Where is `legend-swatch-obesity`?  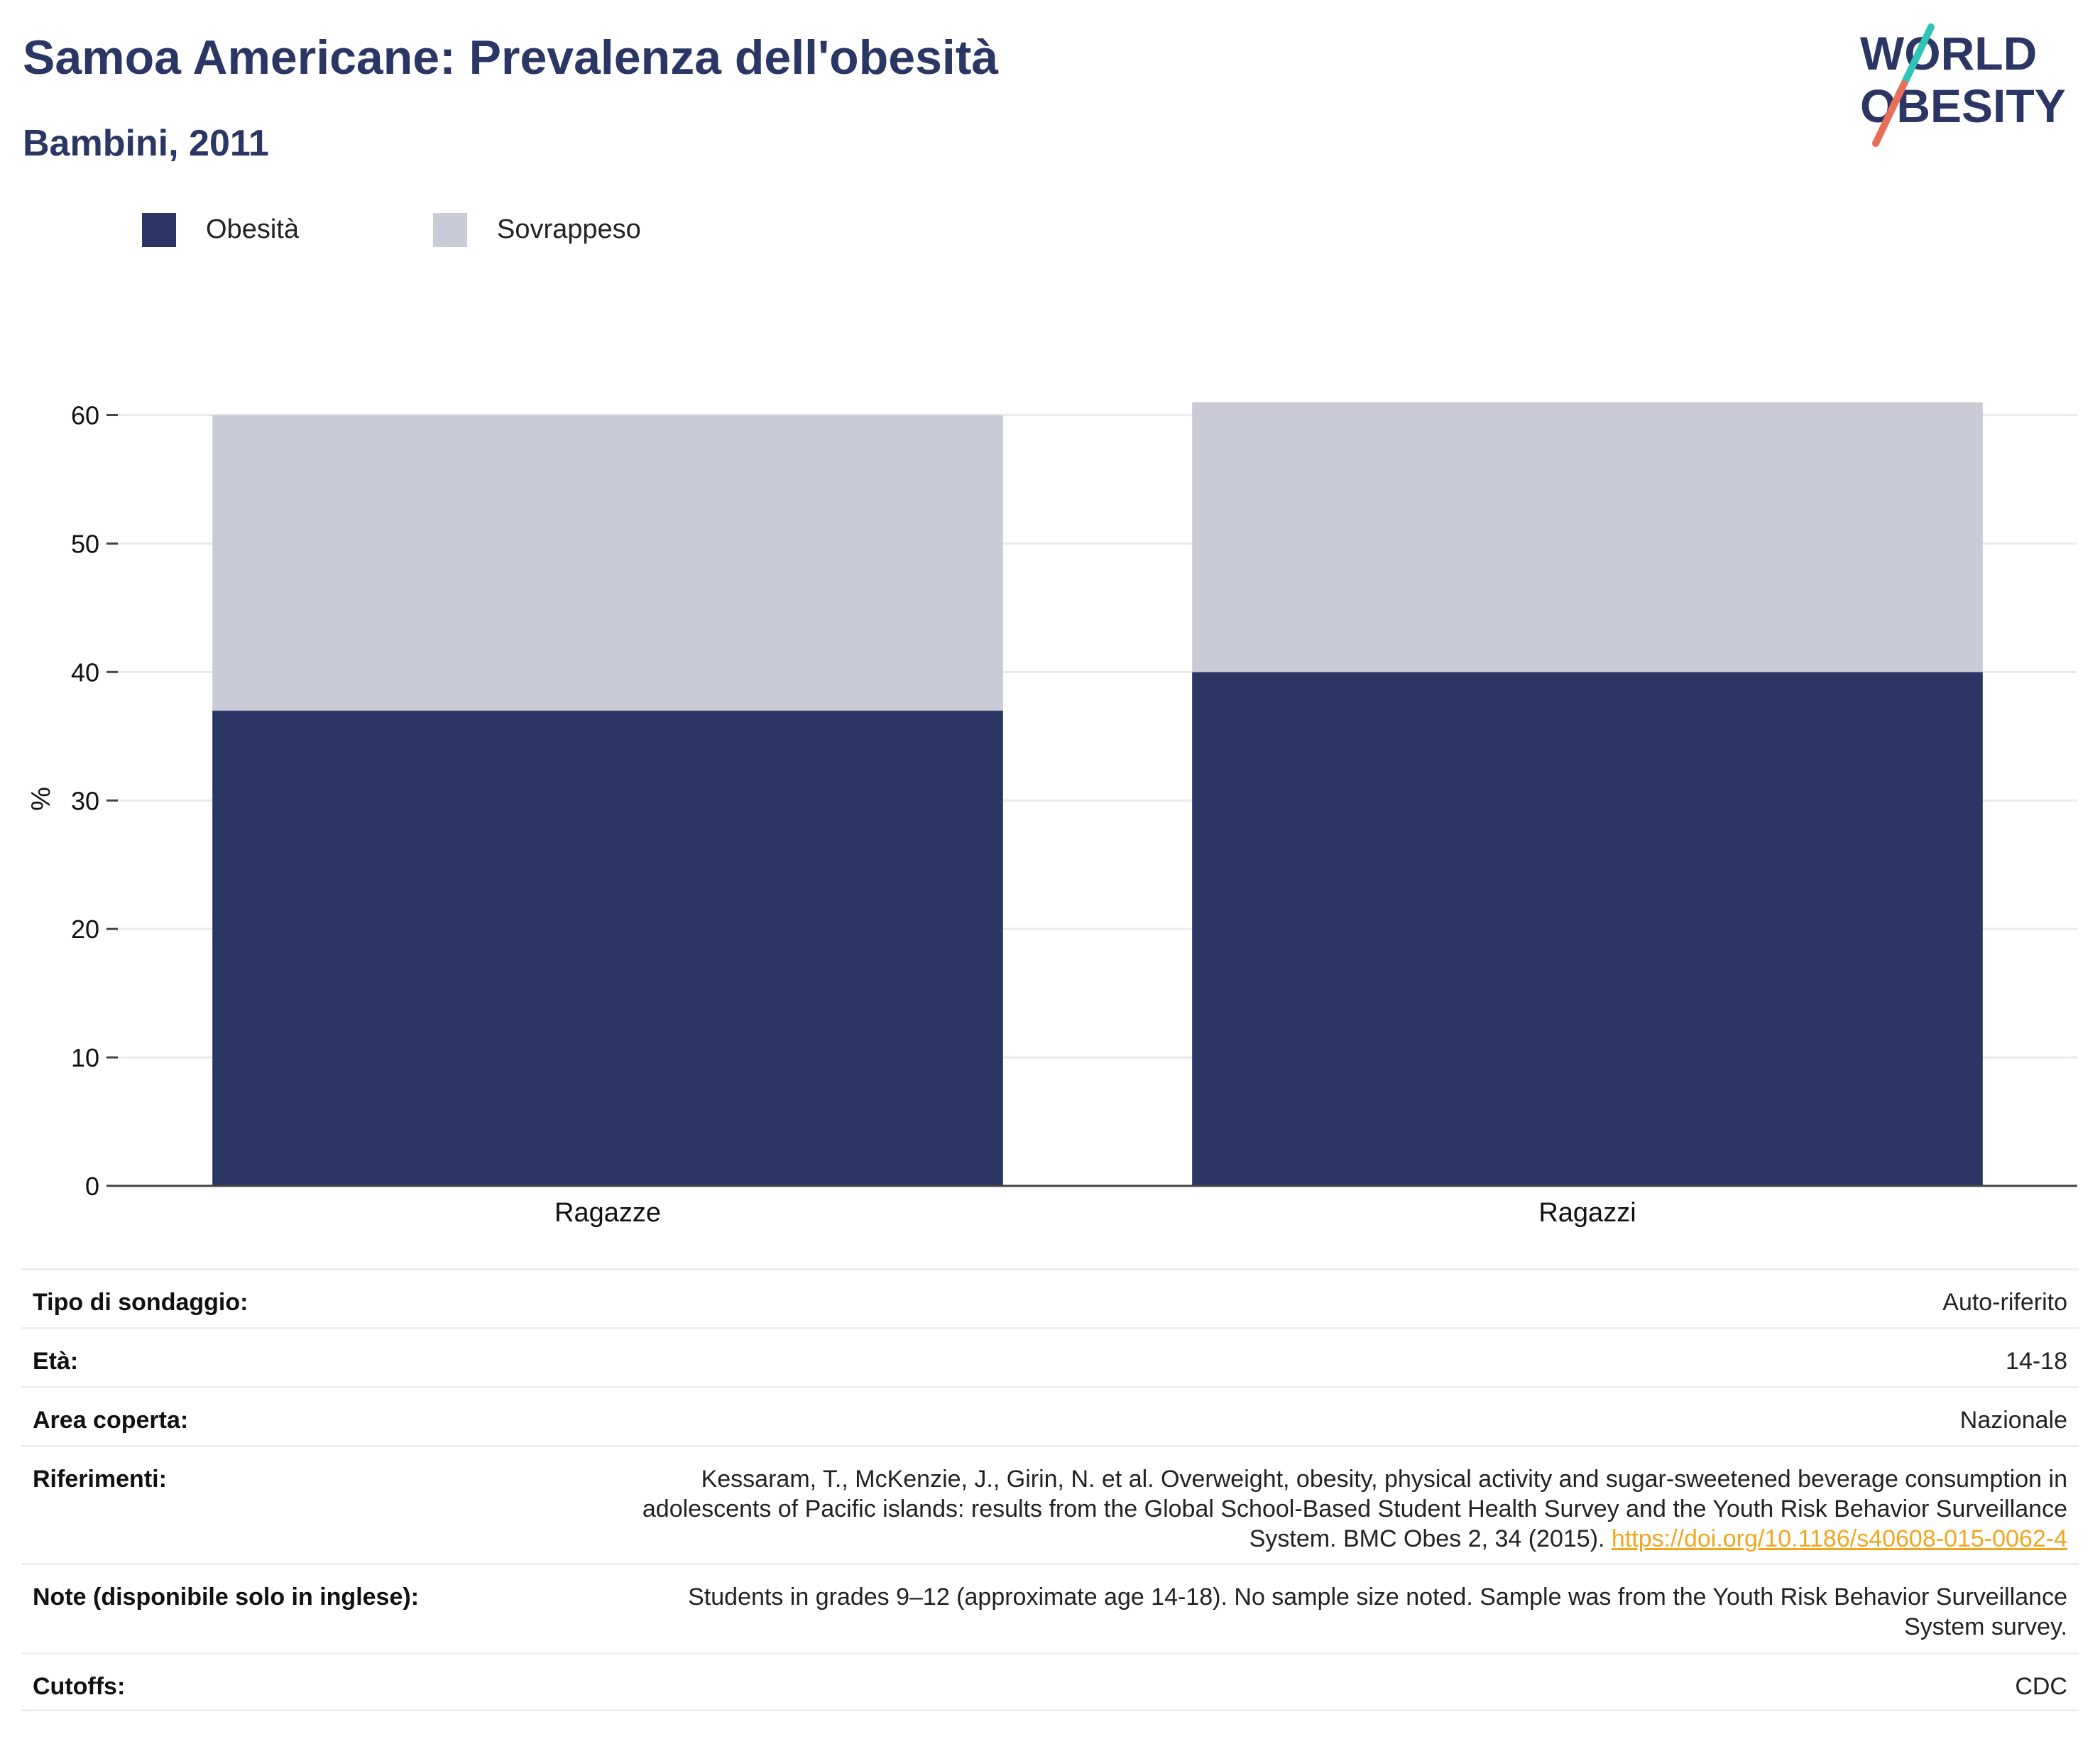 legend-swatch-obesity is located at coordinates (159, 230).